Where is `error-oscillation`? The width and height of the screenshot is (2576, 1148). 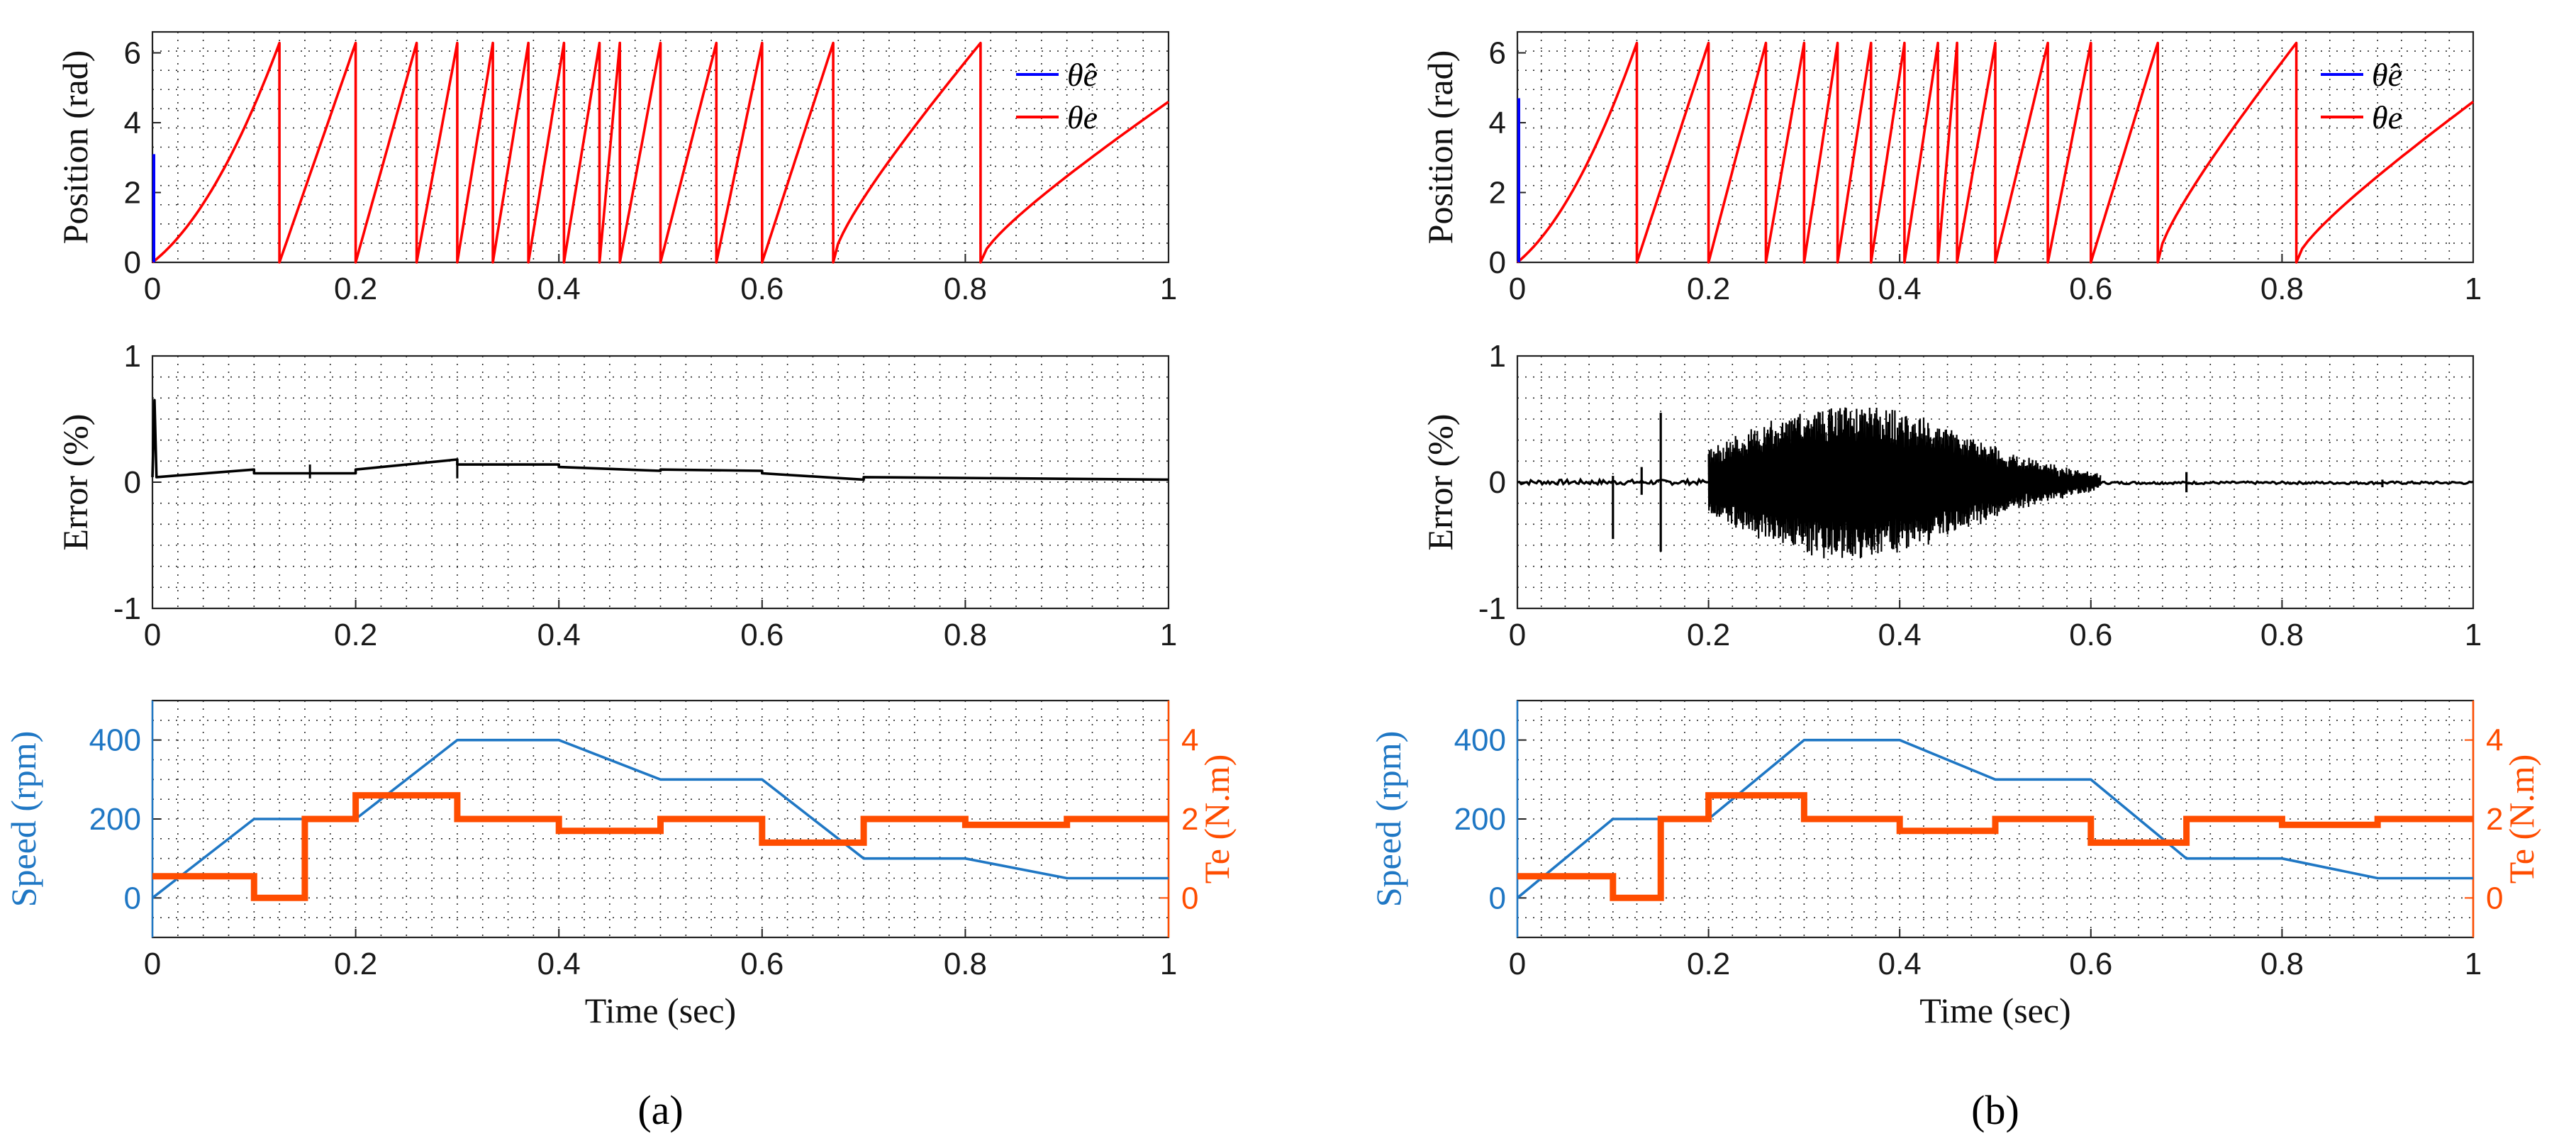
error-oscillation is located at coordinates (1904, 483).